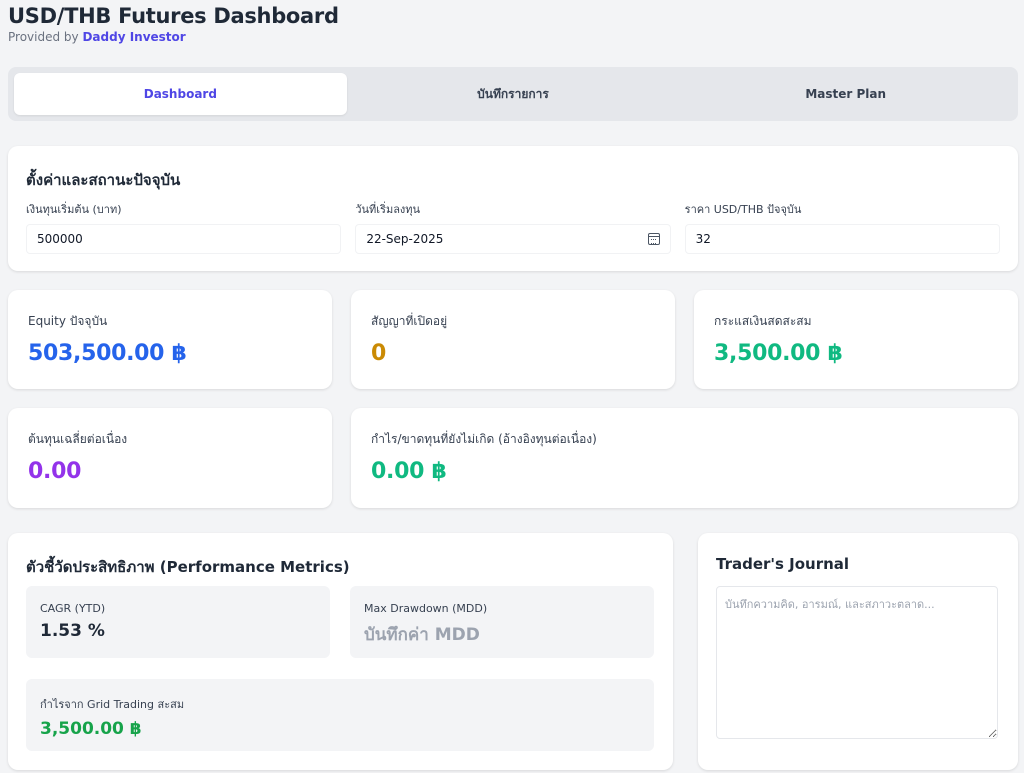 Image resolution: width=1024 pixels, height=773 pixels. Describe the element at coordinates (173, 16) in the screenshot. I see `page-title: USD/THB Futures Dashboard` at that location.